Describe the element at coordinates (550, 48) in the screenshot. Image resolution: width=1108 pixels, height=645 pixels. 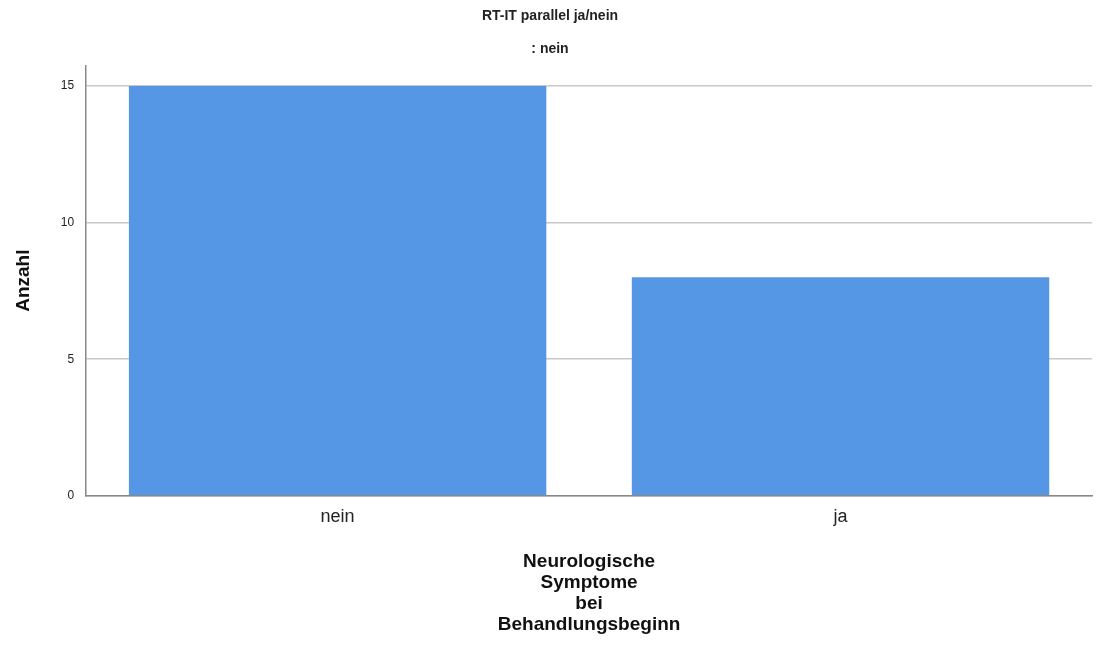
I see `chart-subtitle: : nein` at that location.